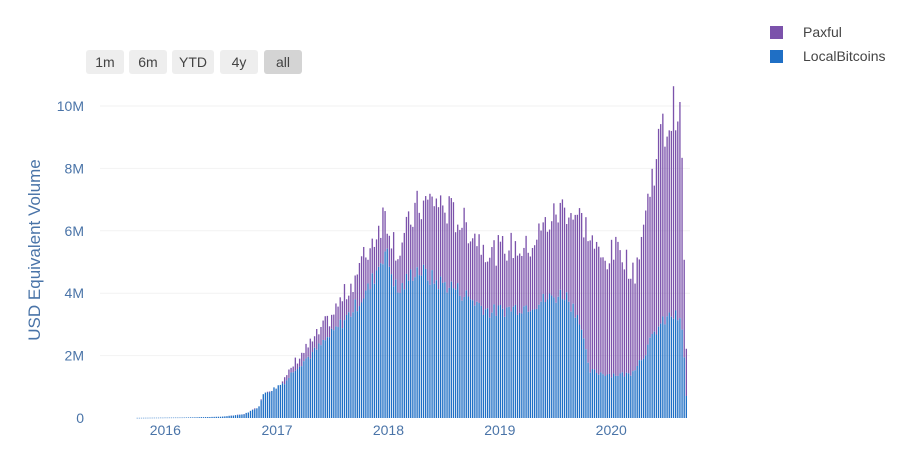  I want to click on range-button-all: all, so click(283, 62).